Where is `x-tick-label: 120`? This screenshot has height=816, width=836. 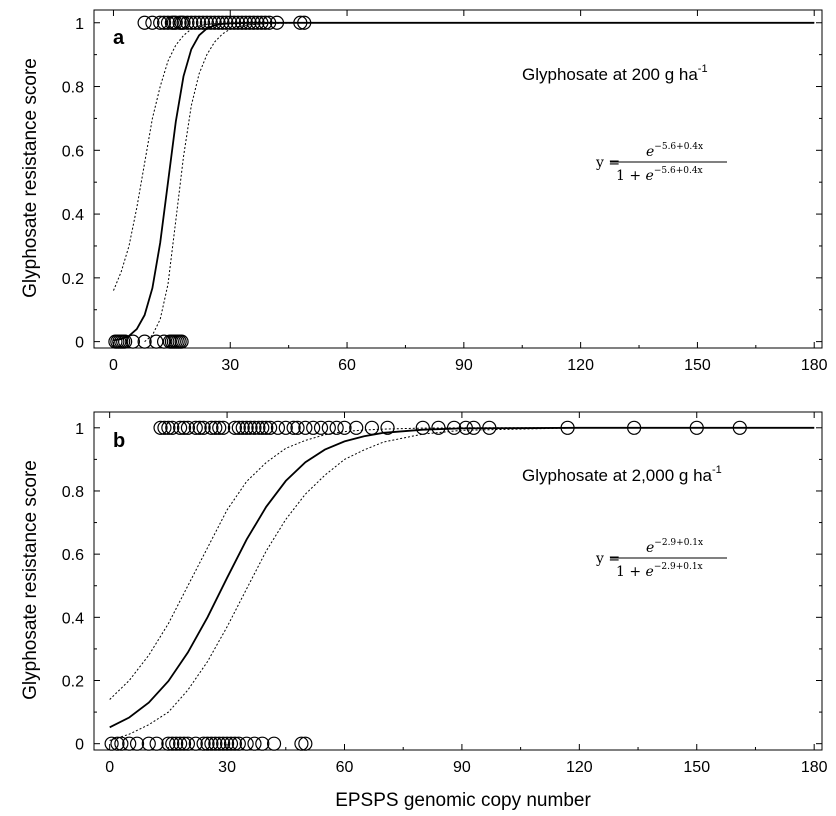
x-tick-label: 120 is located at coordinates (579, 767).